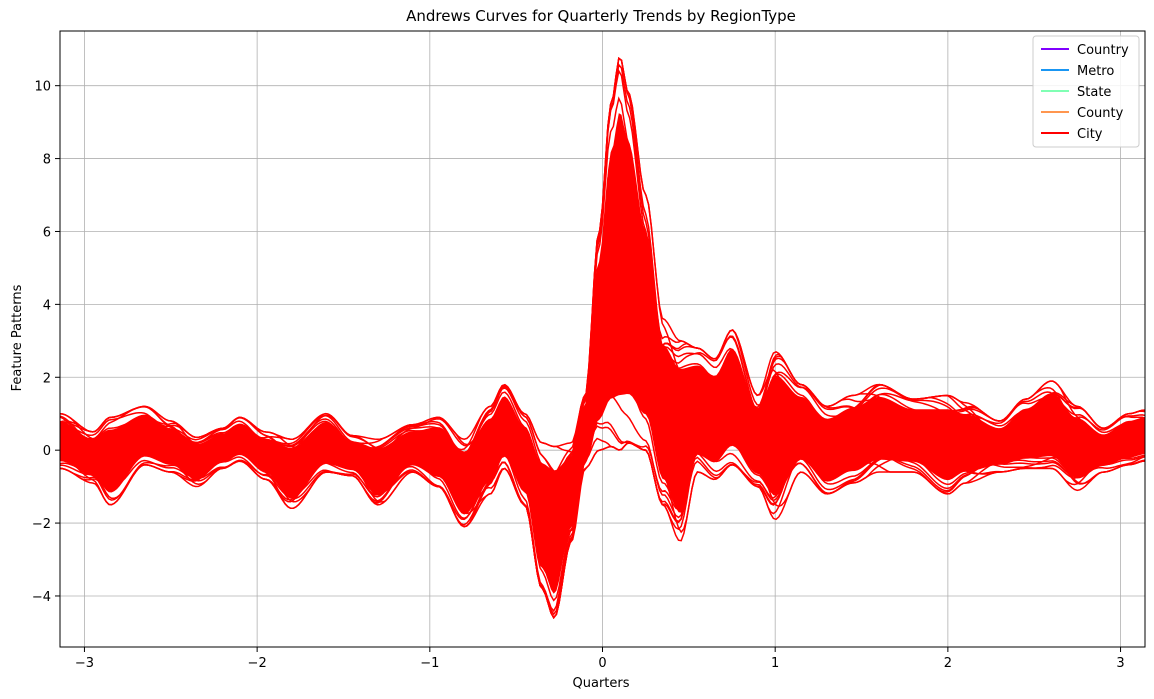 The image size is (1154, 699). I want to click on x-axis: −3 −2 −1 0 1 2 3, so click(600, 659).